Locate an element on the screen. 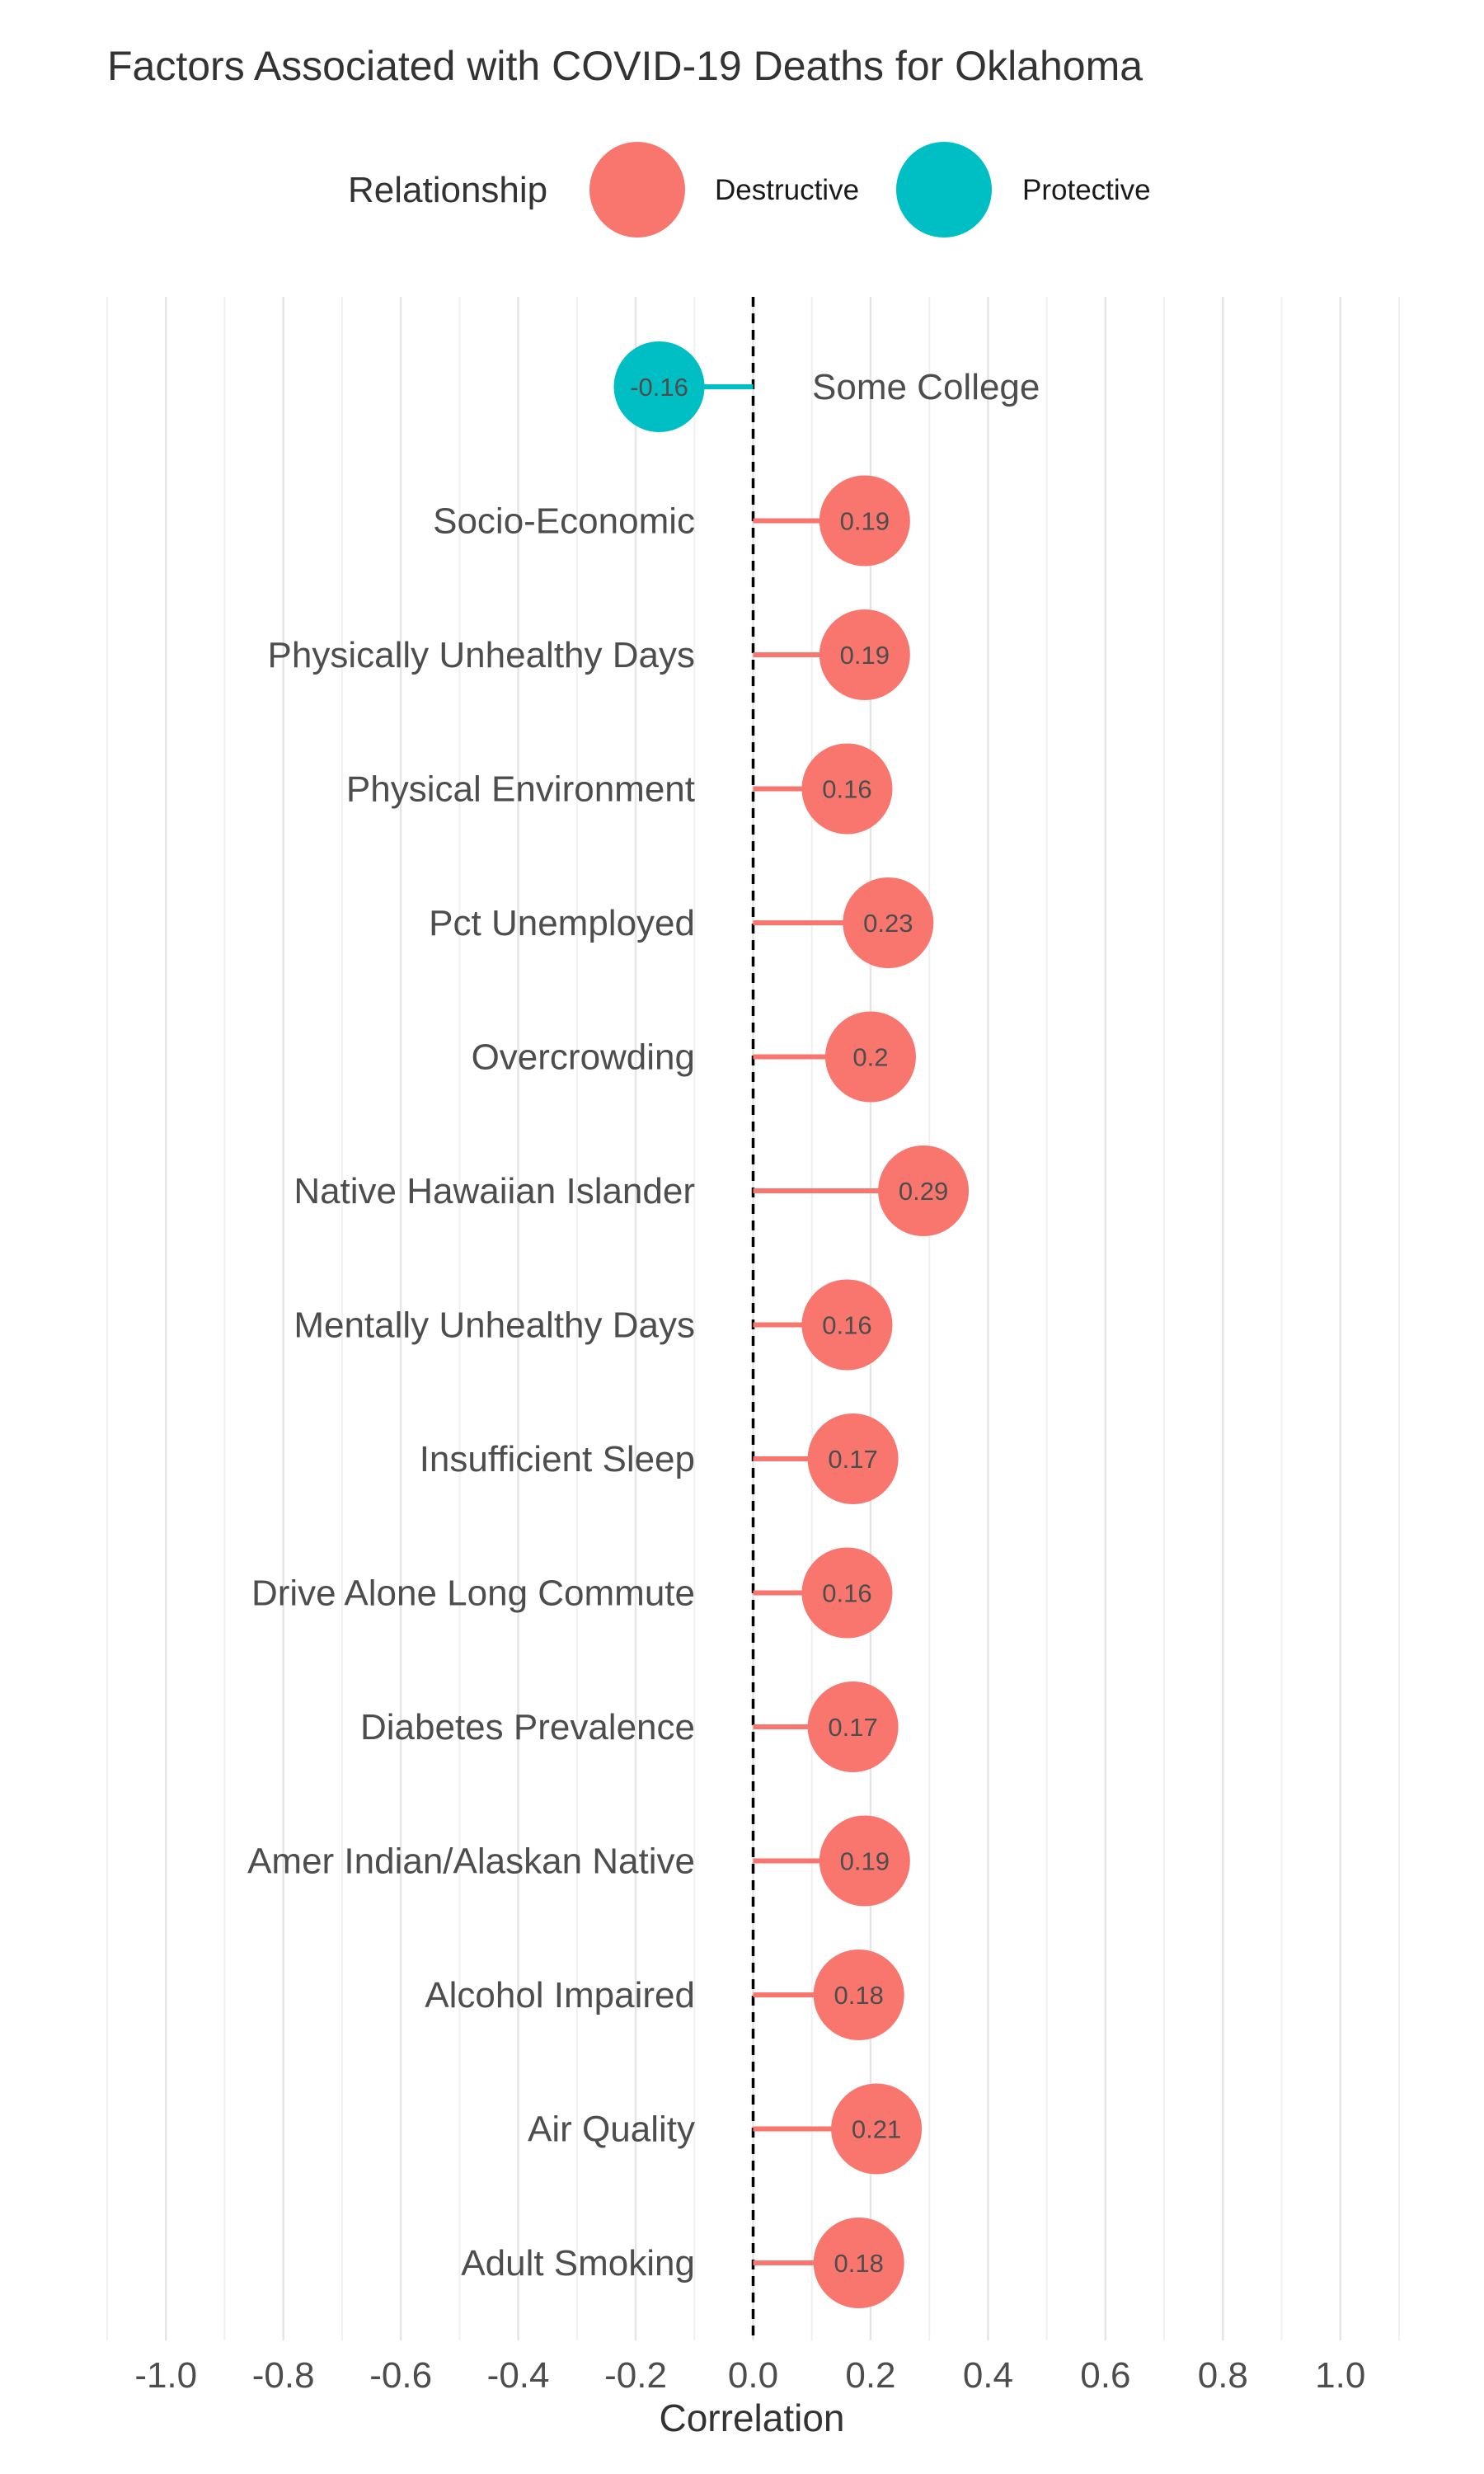 The width and height of the screenshot is (1484, 2474). point-adult-smoking is located at coordinates (858, 2263).